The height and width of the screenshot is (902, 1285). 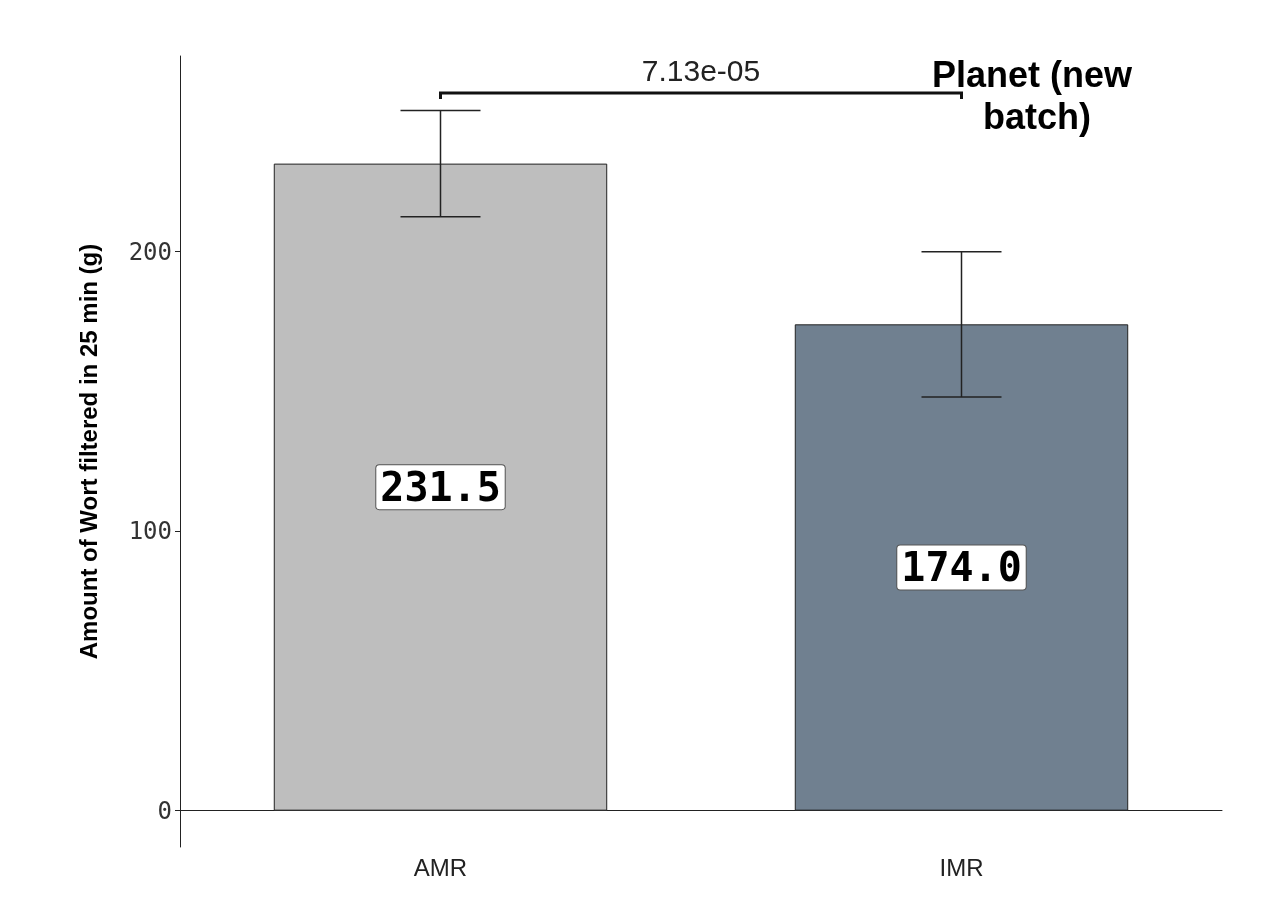 I want to click on y-tick-label: 0, so click(x=164, y=810).